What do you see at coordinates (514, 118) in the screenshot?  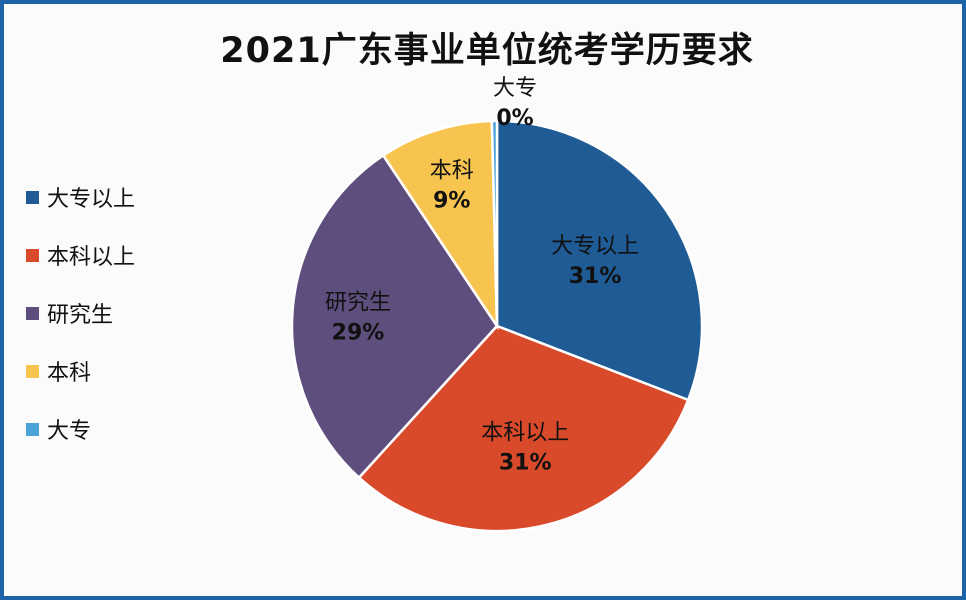 I see `slice-percent-label: 0%` at bounding box center [514, 118].